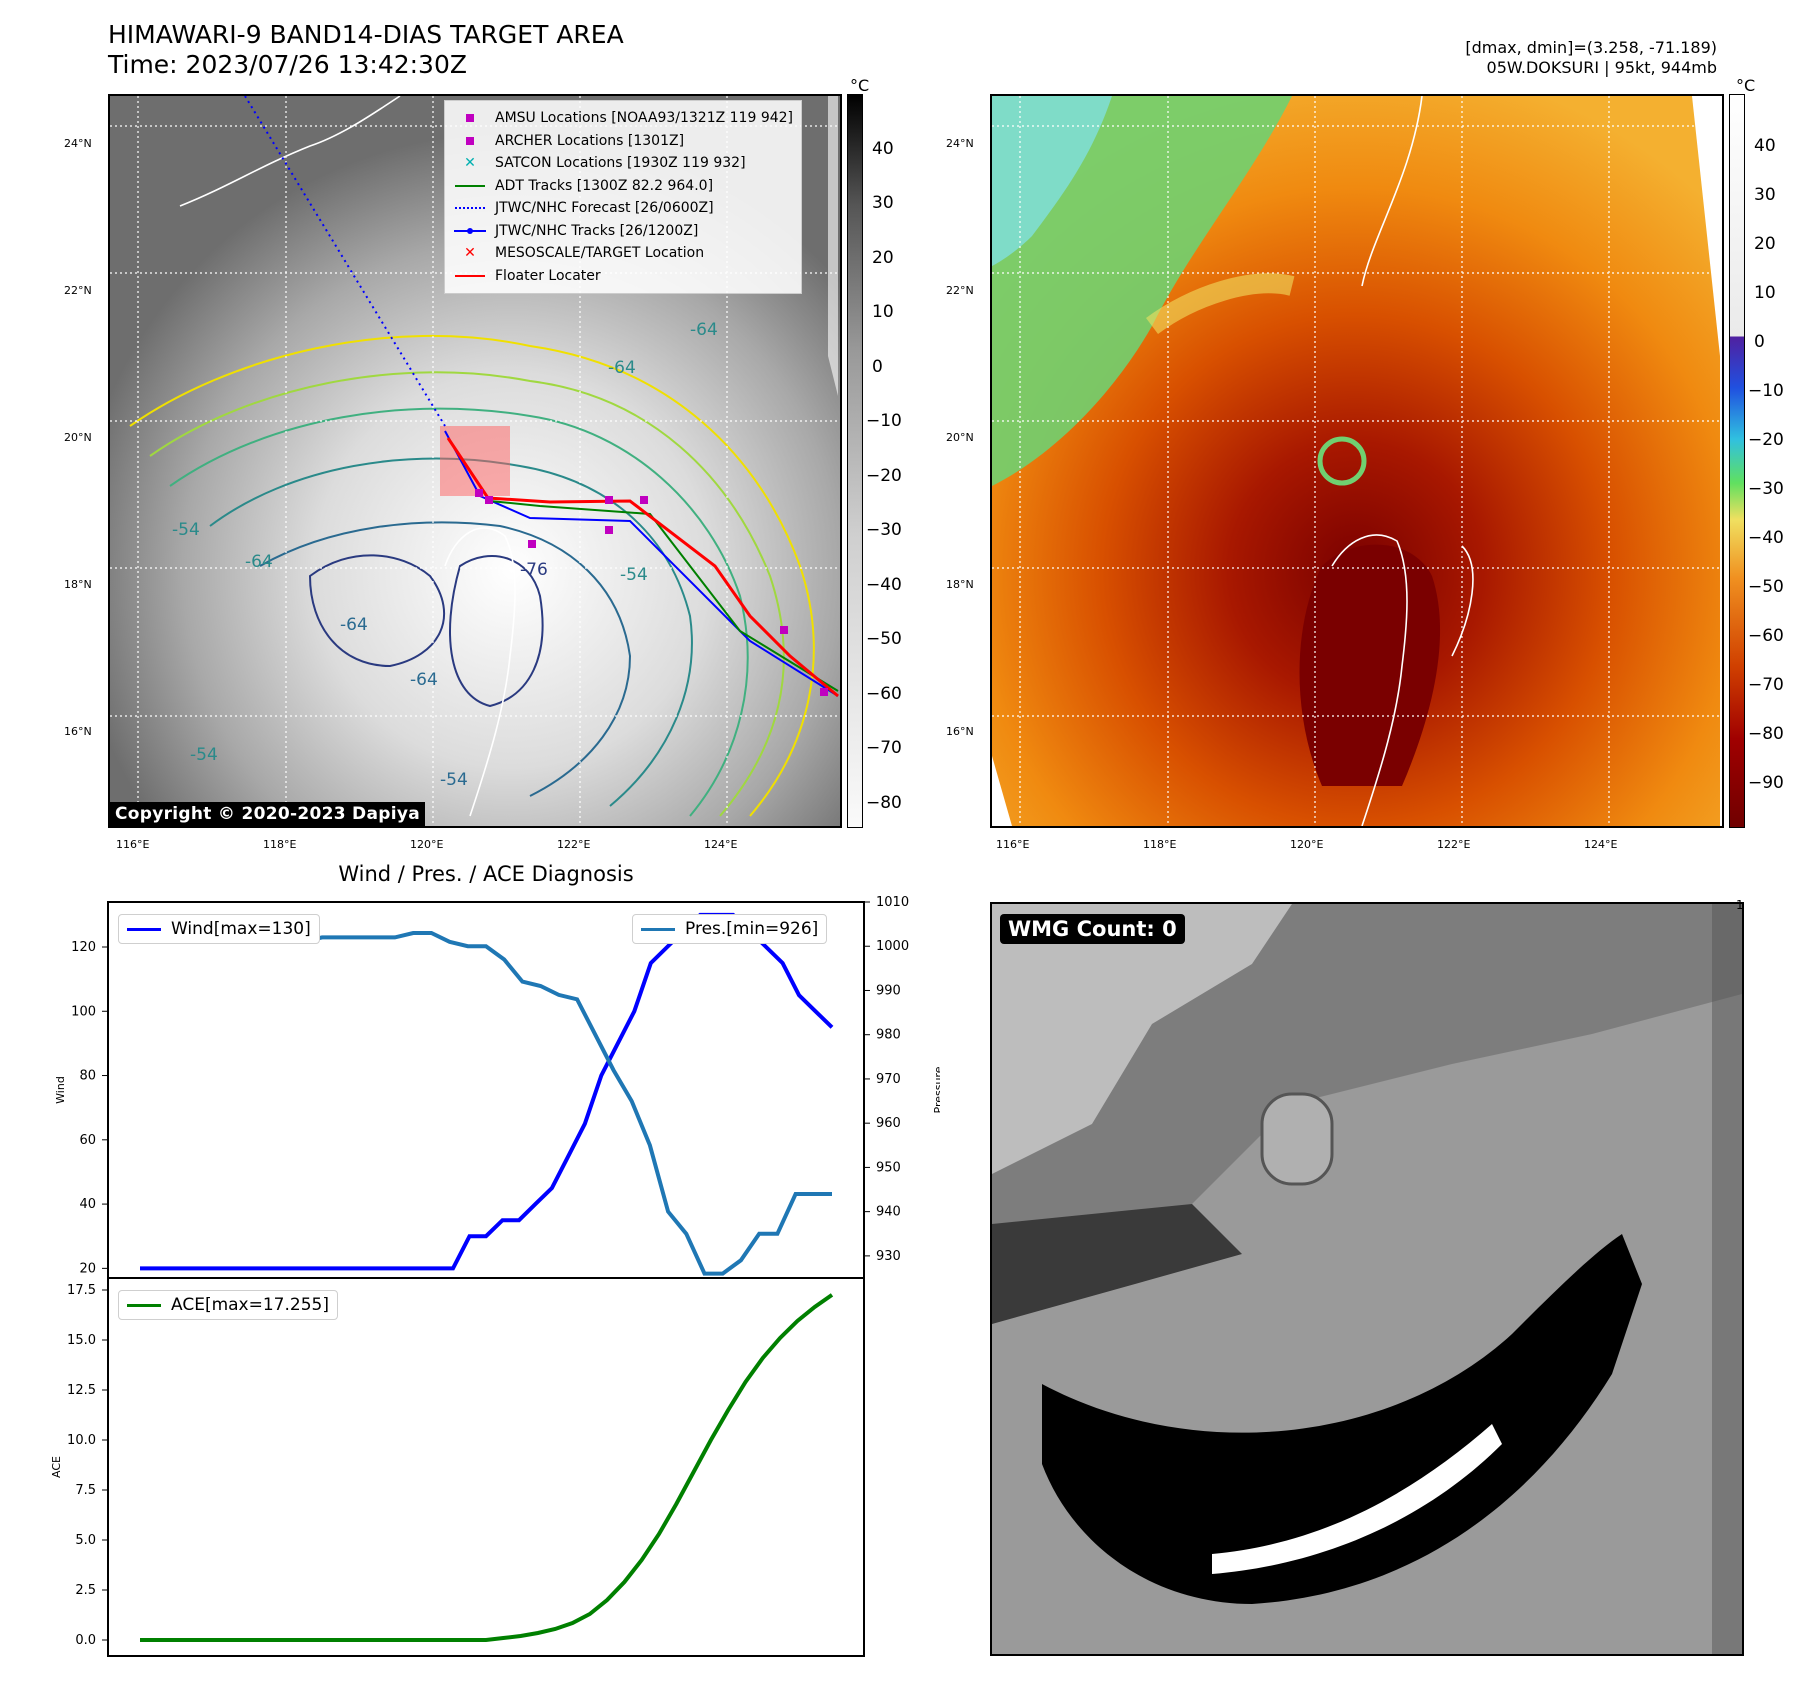 This screenshot has width=1801, height=1684. Describe the element at coordinates (936, 1089) in the screenshot. I see `pressure-axis-label: Pressure` at that location.